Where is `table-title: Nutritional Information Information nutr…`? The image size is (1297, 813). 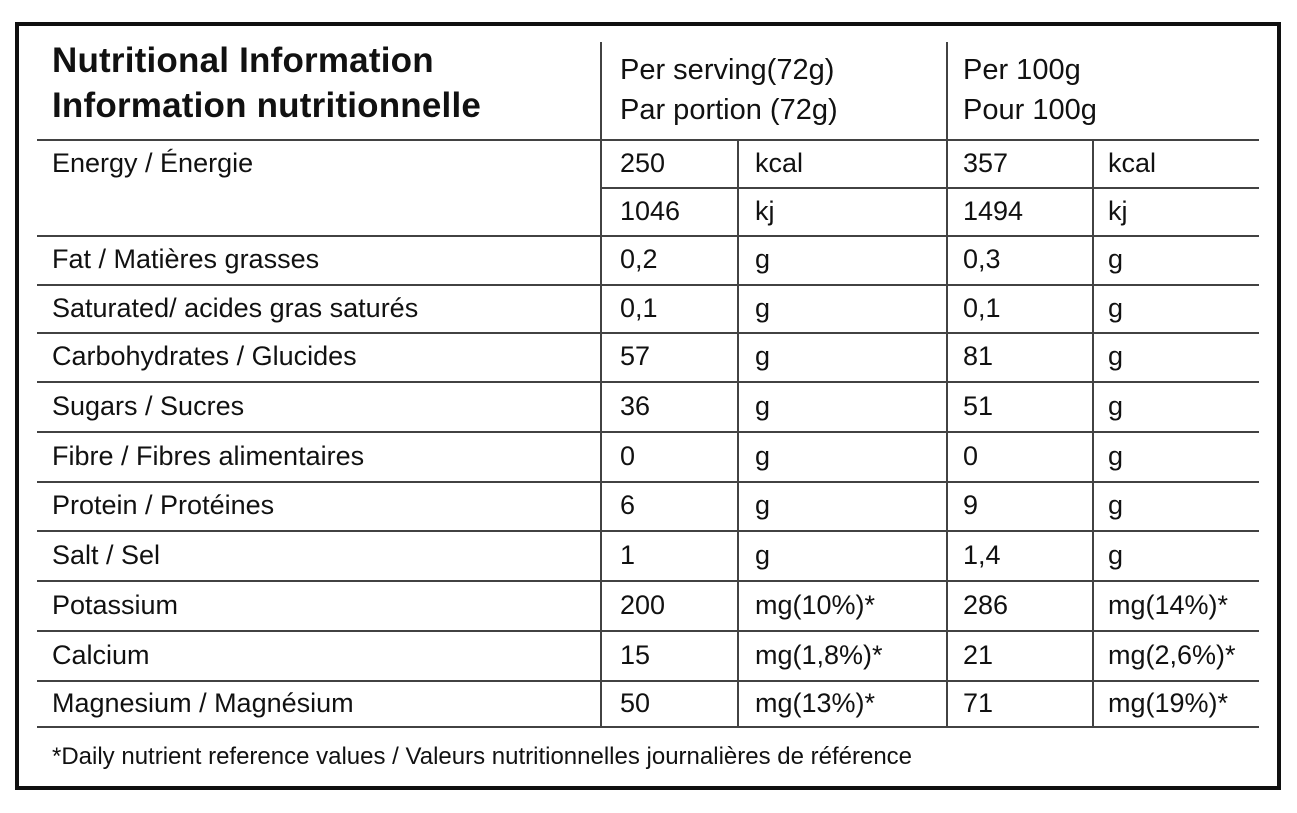 table-title: Nutritional Information Information nutr… is located at coordinates (267, 83).